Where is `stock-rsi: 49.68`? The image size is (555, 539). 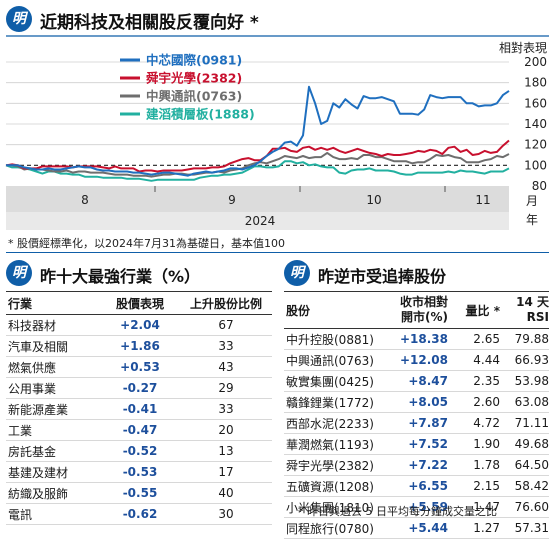
stock-rsi: 49.68 is located at coordinates (531, 444).